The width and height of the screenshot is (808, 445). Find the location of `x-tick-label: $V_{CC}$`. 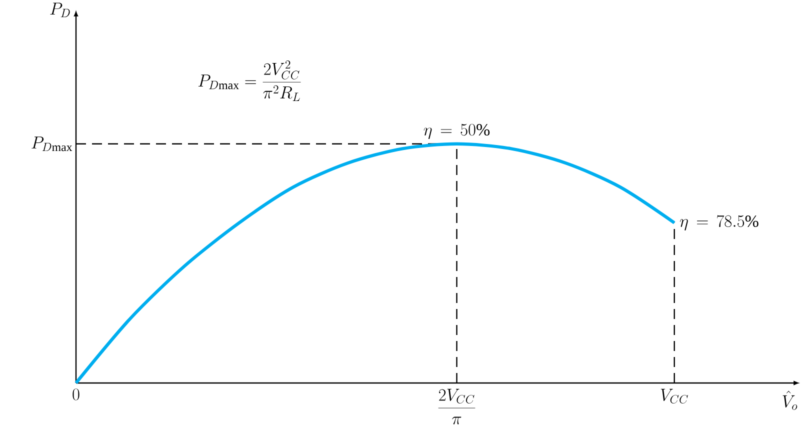

x-tick-label: $V_{CC}$ is located at coordinates (674, 396).